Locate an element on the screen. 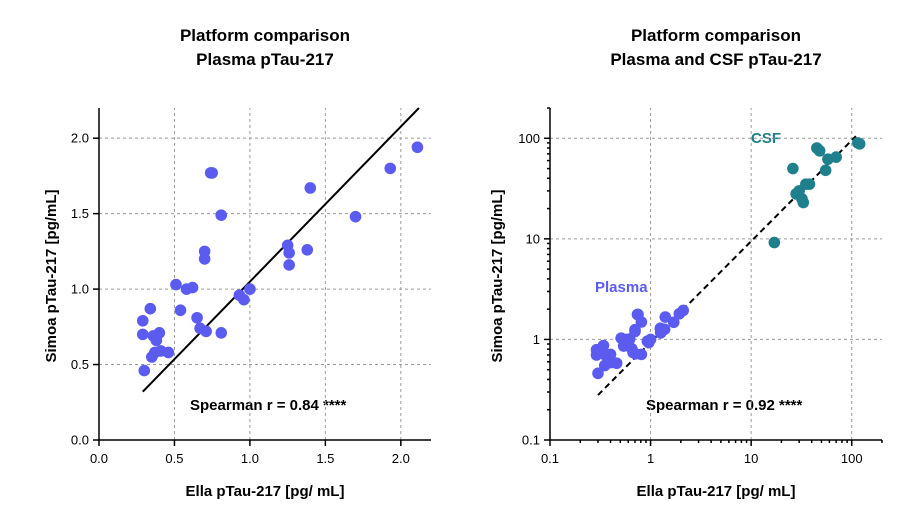  left-x-tick-label: 1.5 is located at coordinates (325, 458).